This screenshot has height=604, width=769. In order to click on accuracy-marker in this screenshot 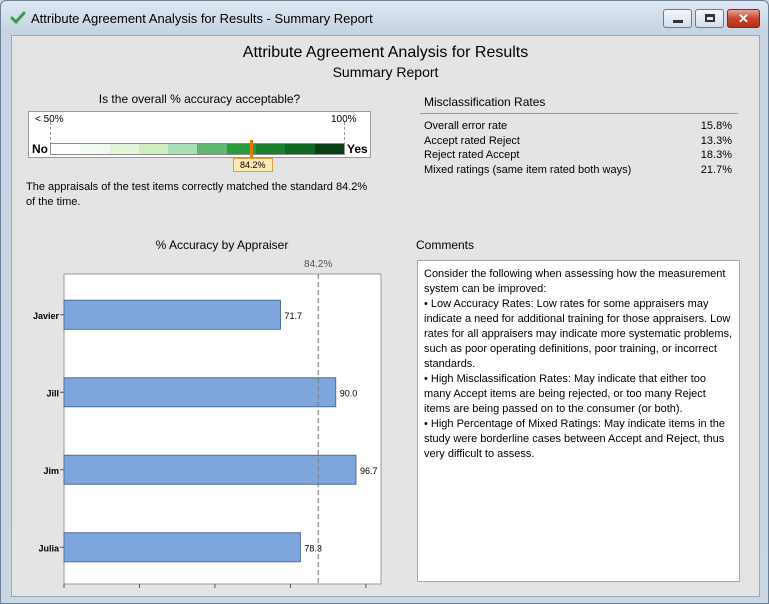, I will do `click(252, 148)`.